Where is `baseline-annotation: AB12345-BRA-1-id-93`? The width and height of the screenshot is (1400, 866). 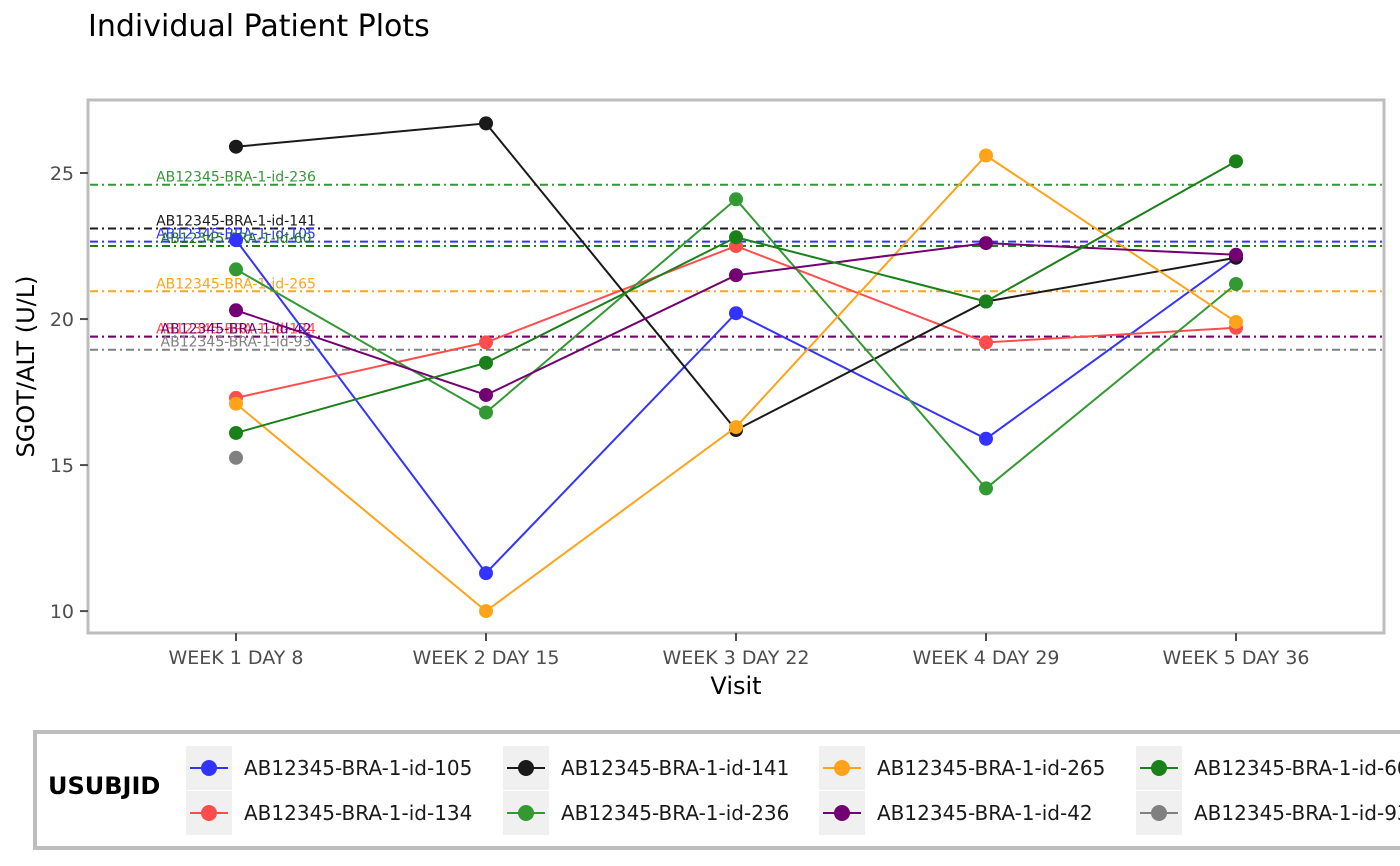 baseline-annotation: AB12345-BRA-1-id-93 is located at coordinates (236, 343).